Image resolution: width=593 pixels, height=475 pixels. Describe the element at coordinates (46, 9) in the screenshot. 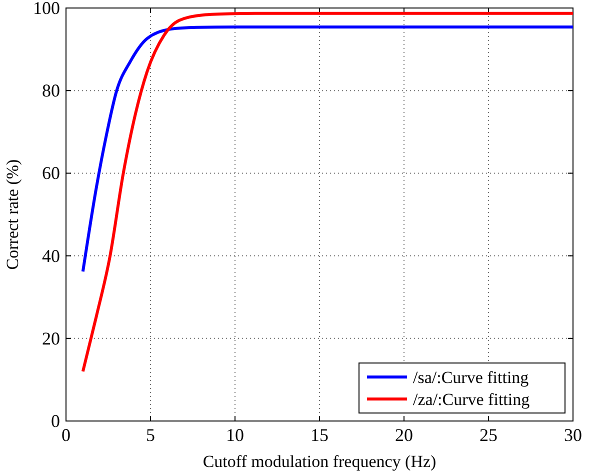

I see `y-tick-label: 100` at that location.